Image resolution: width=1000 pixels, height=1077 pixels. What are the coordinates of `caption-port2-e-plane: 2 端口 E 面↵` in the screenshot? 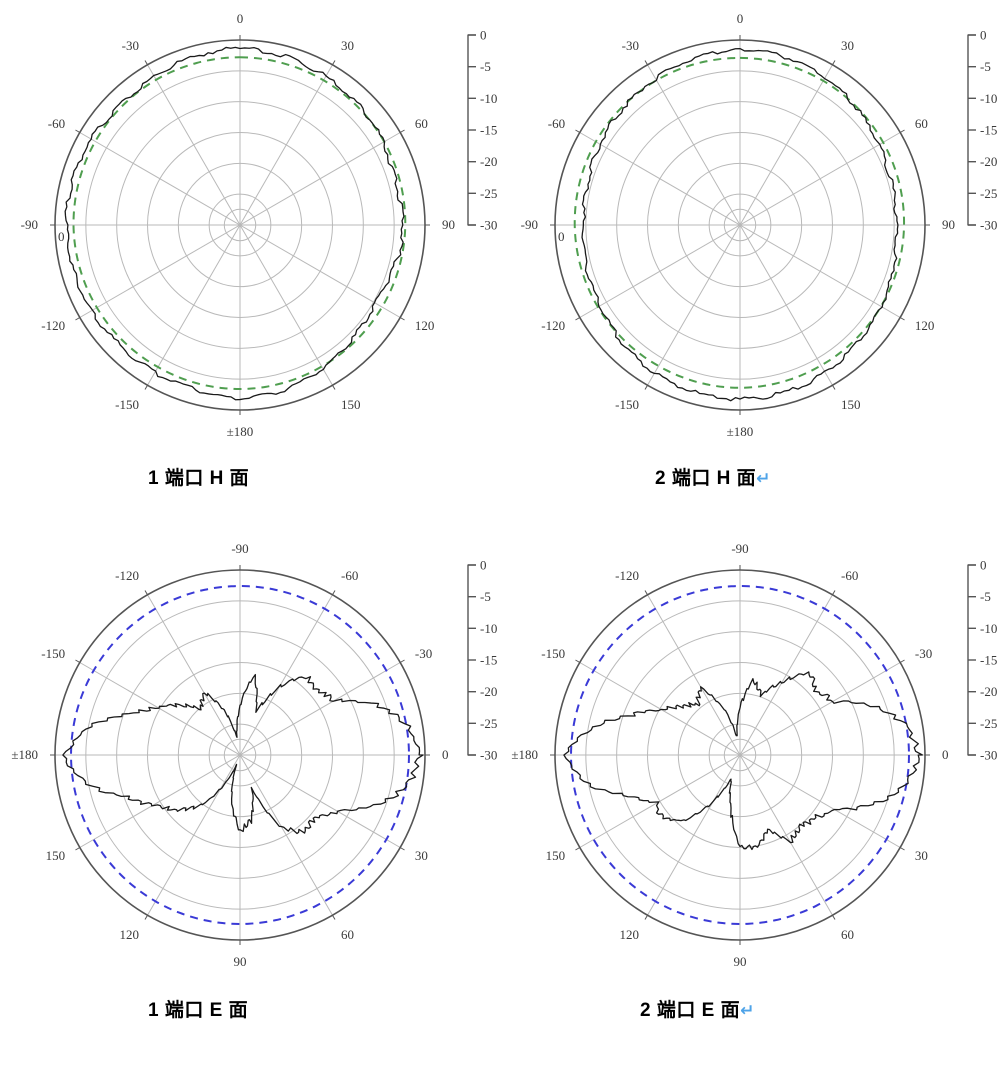 It's located at (697, 1008).